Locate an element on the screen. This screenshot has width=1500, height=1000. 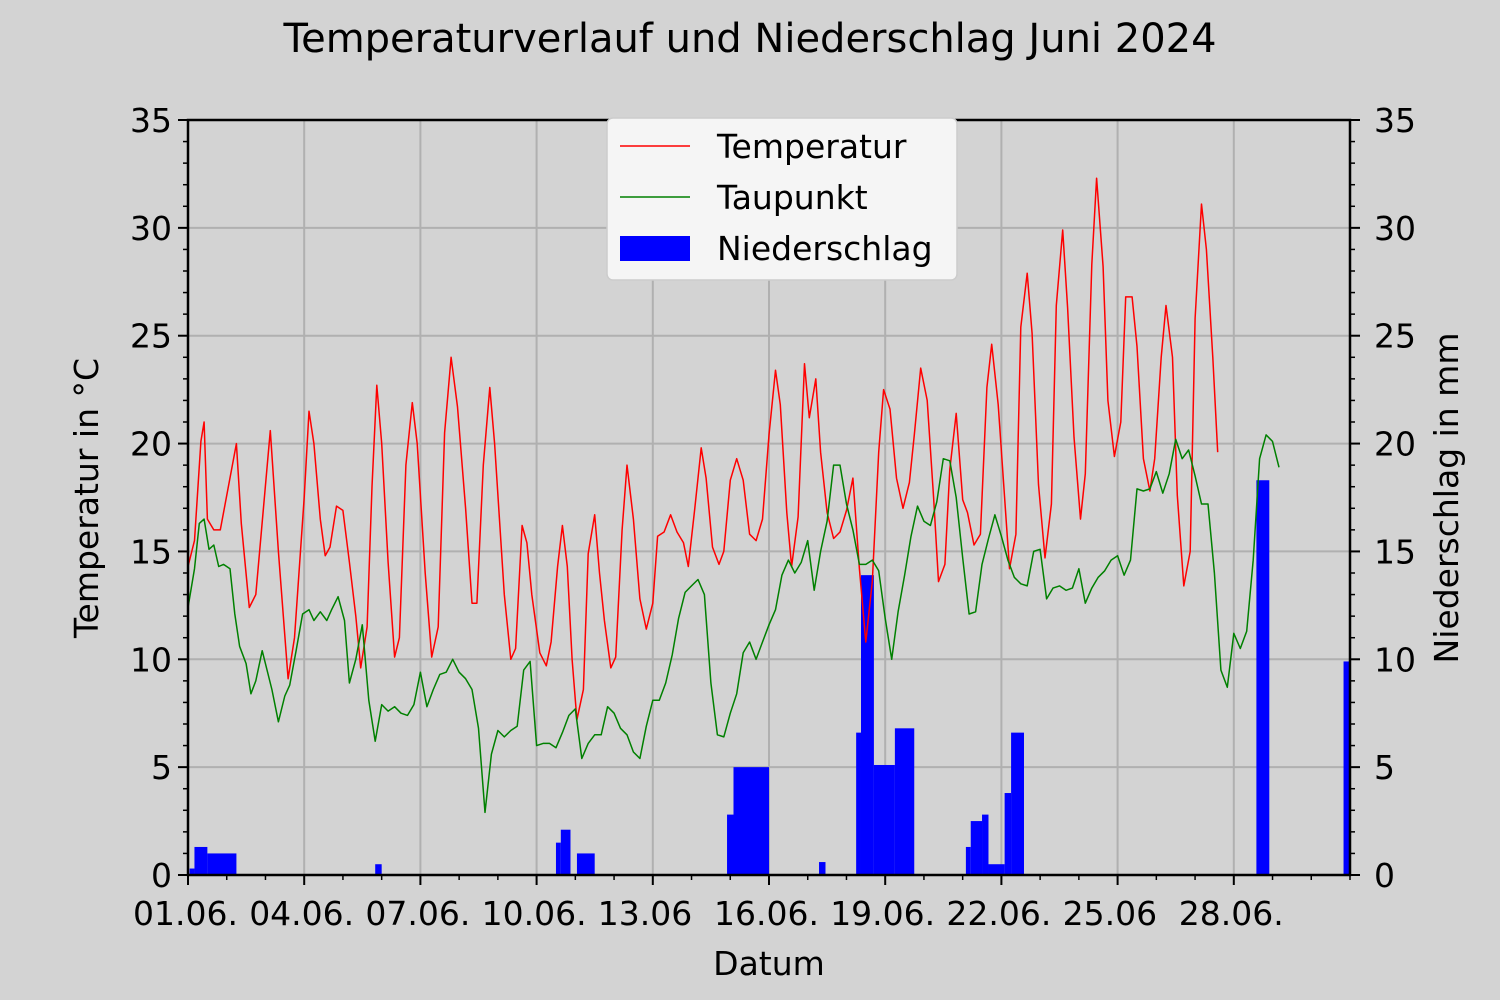
y-axis-label-right: Niederschlag in mm is located at coordinates (1446, 498).